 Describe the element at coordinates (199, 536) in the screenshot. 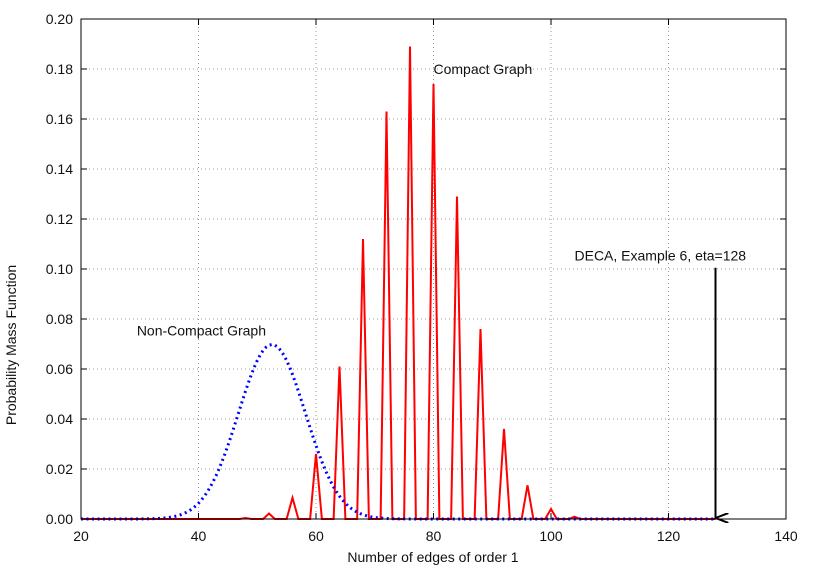

I see `x-tick-label: 40` at that location.